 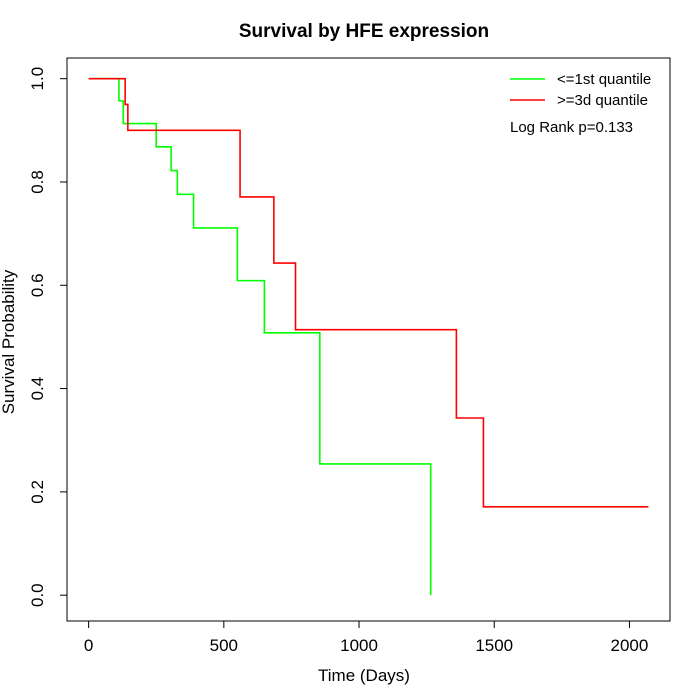 I want to click on y-axis-label: Survival Probability, so click(x=9, y=341).